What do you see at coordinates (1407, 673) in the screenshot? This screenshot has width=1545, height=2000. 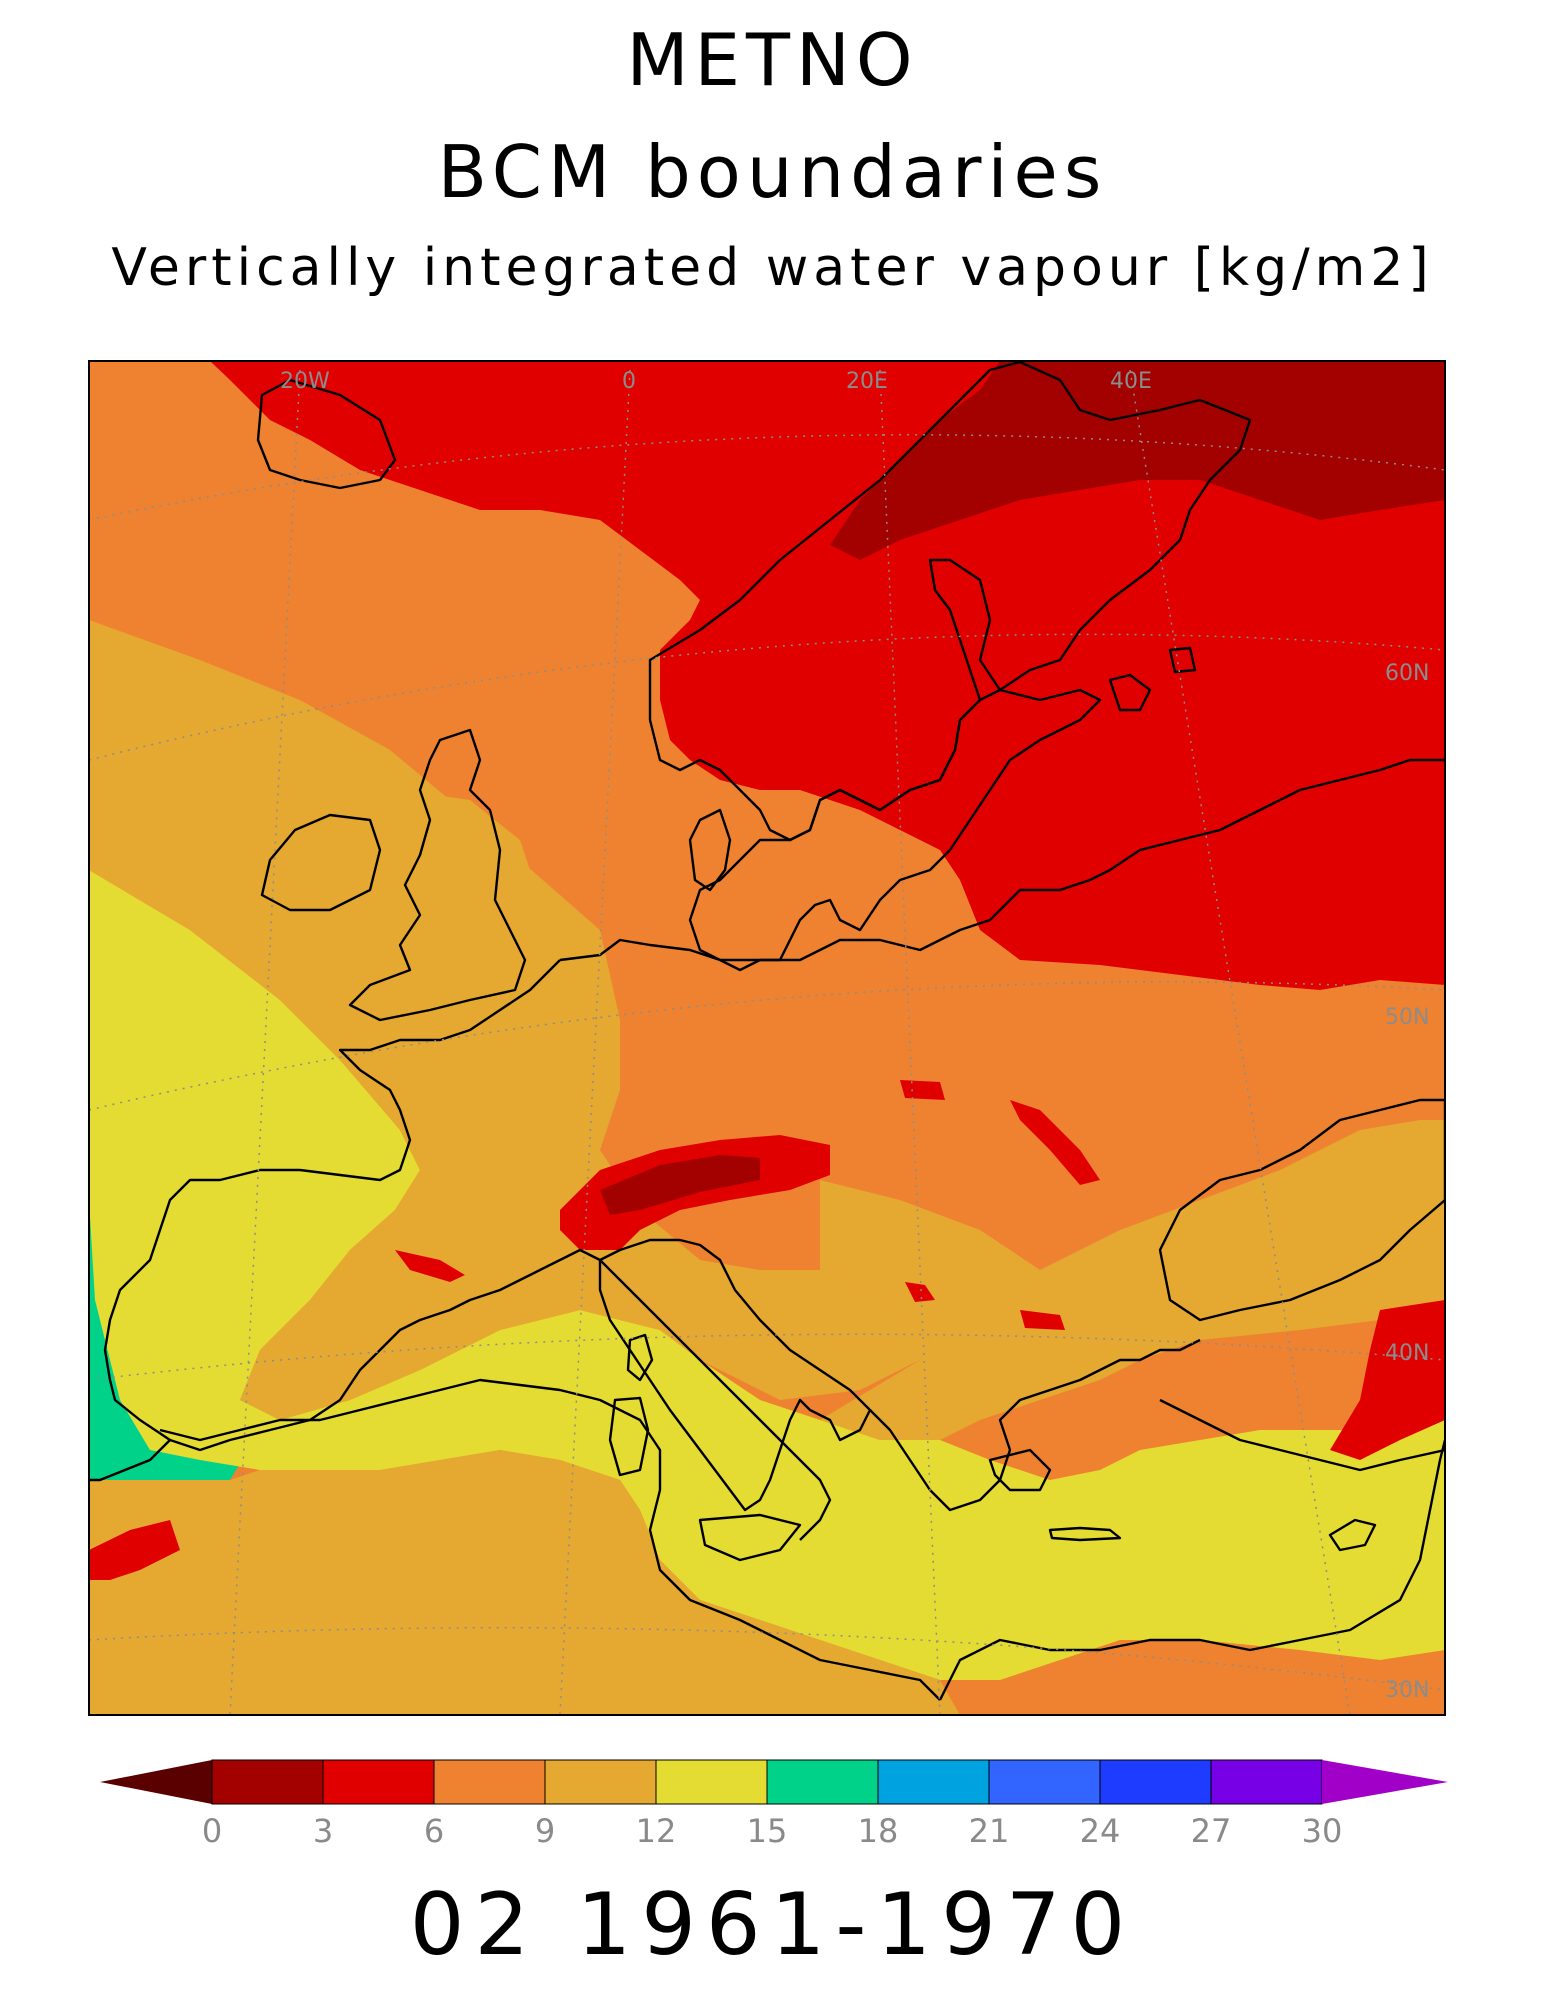 I see `grid-label-lat: 60N` at bounding box center [1407, 673].